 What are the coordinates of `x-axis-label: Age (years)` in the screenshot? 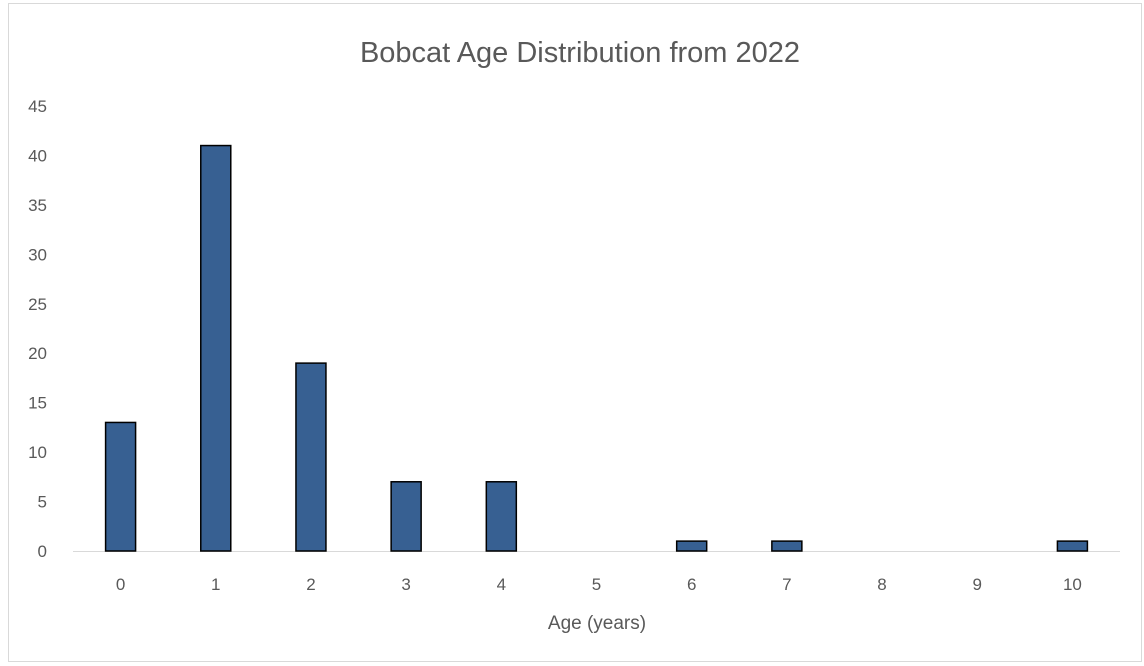 It's located at (597, 623).